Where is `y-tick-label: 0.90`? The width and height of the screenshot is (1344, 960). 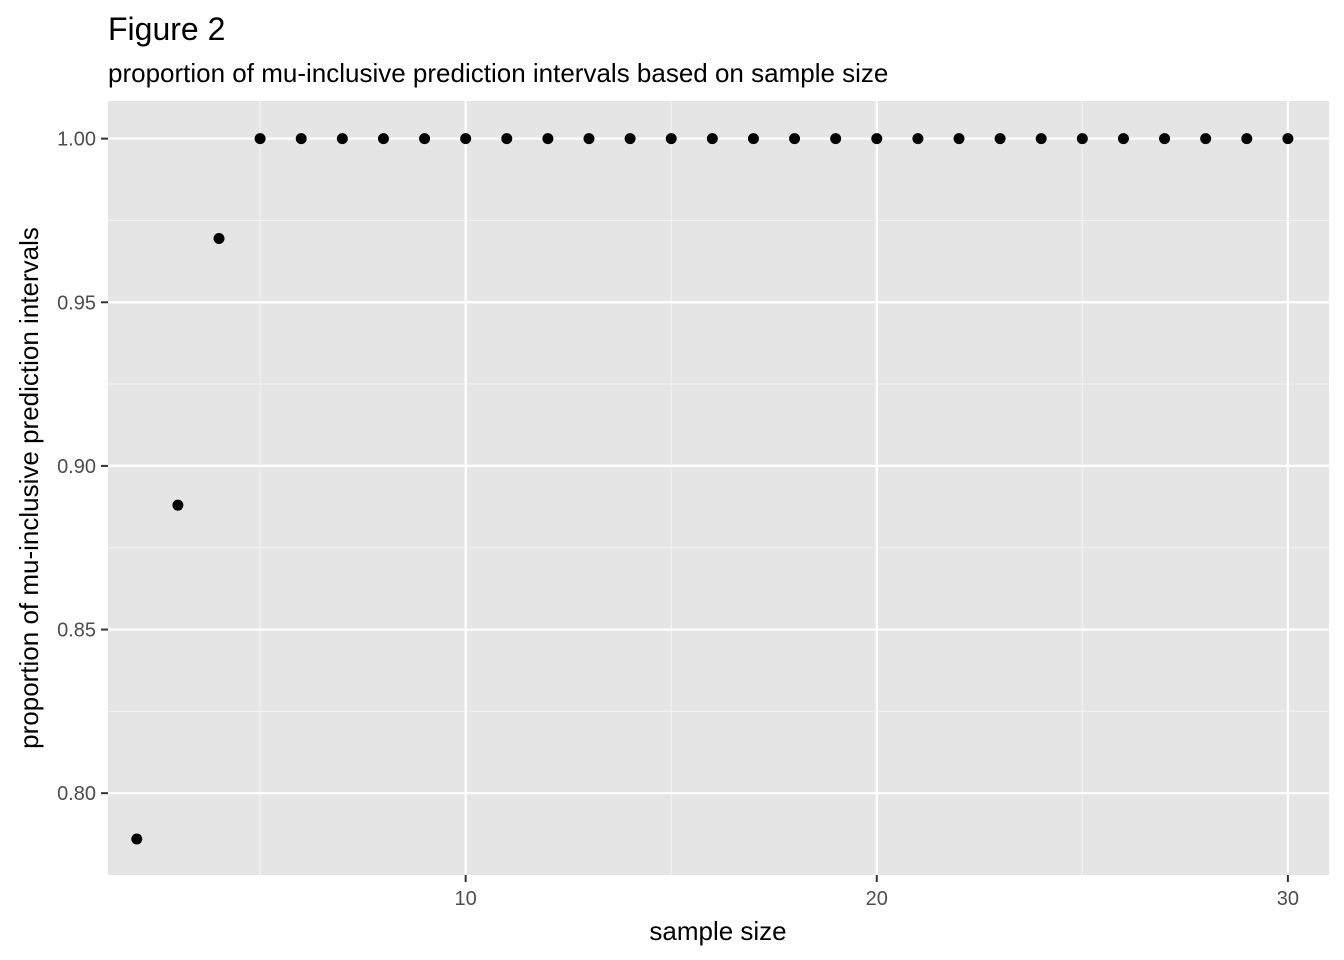 y-tick-label: 0.90 is located at coordinates (76, 467).